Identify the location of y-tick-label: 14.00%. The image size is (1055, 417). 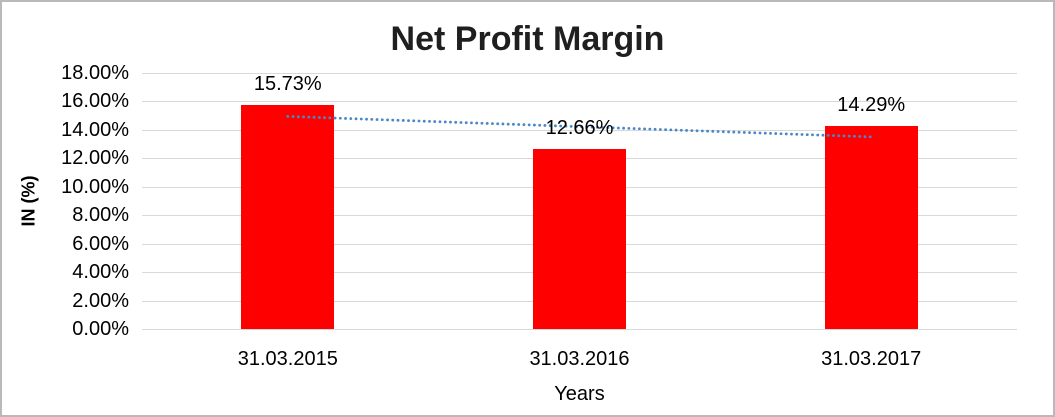
(95, 129).